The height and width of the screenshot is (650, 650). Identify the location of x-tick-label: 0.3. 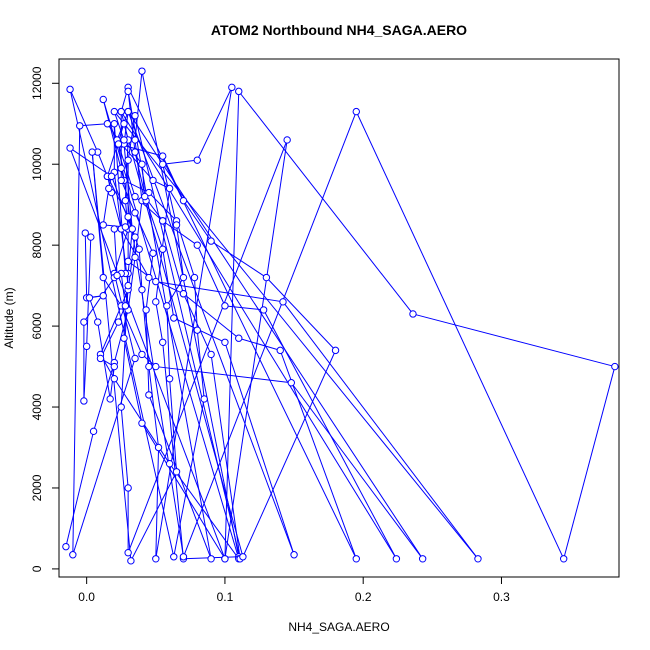
(501, 597).